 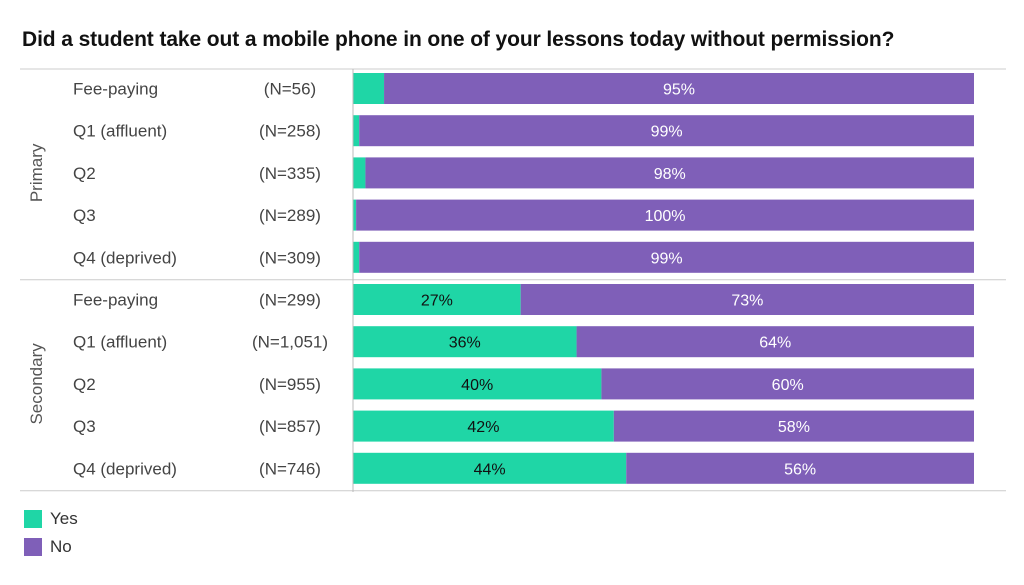 What do you see at coordinates (120, 342) in the screenshot?
I see `category-label-secondary-1: Q1 (affluent)` at bounding box center [120, 342].